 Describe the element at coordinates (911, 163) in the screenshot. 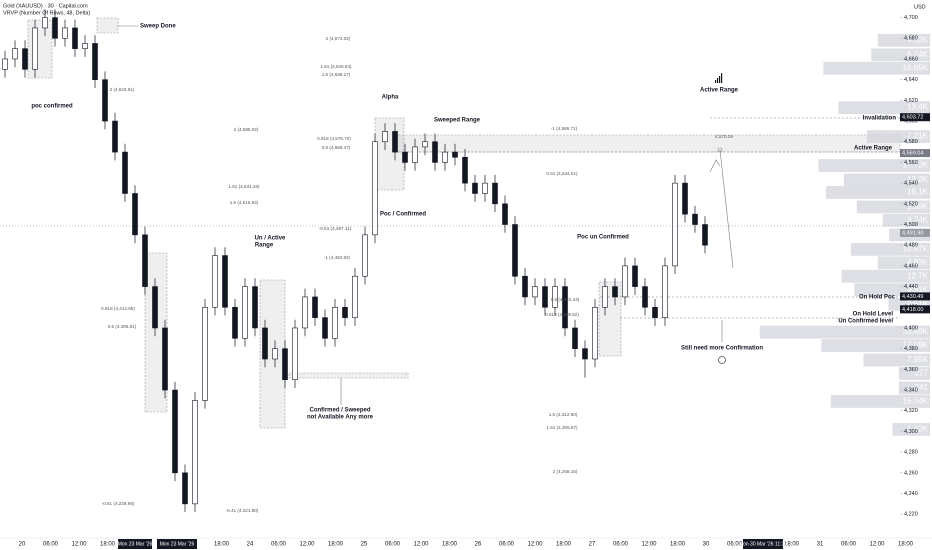

I see `y-tick-label: 4,560` at that location.